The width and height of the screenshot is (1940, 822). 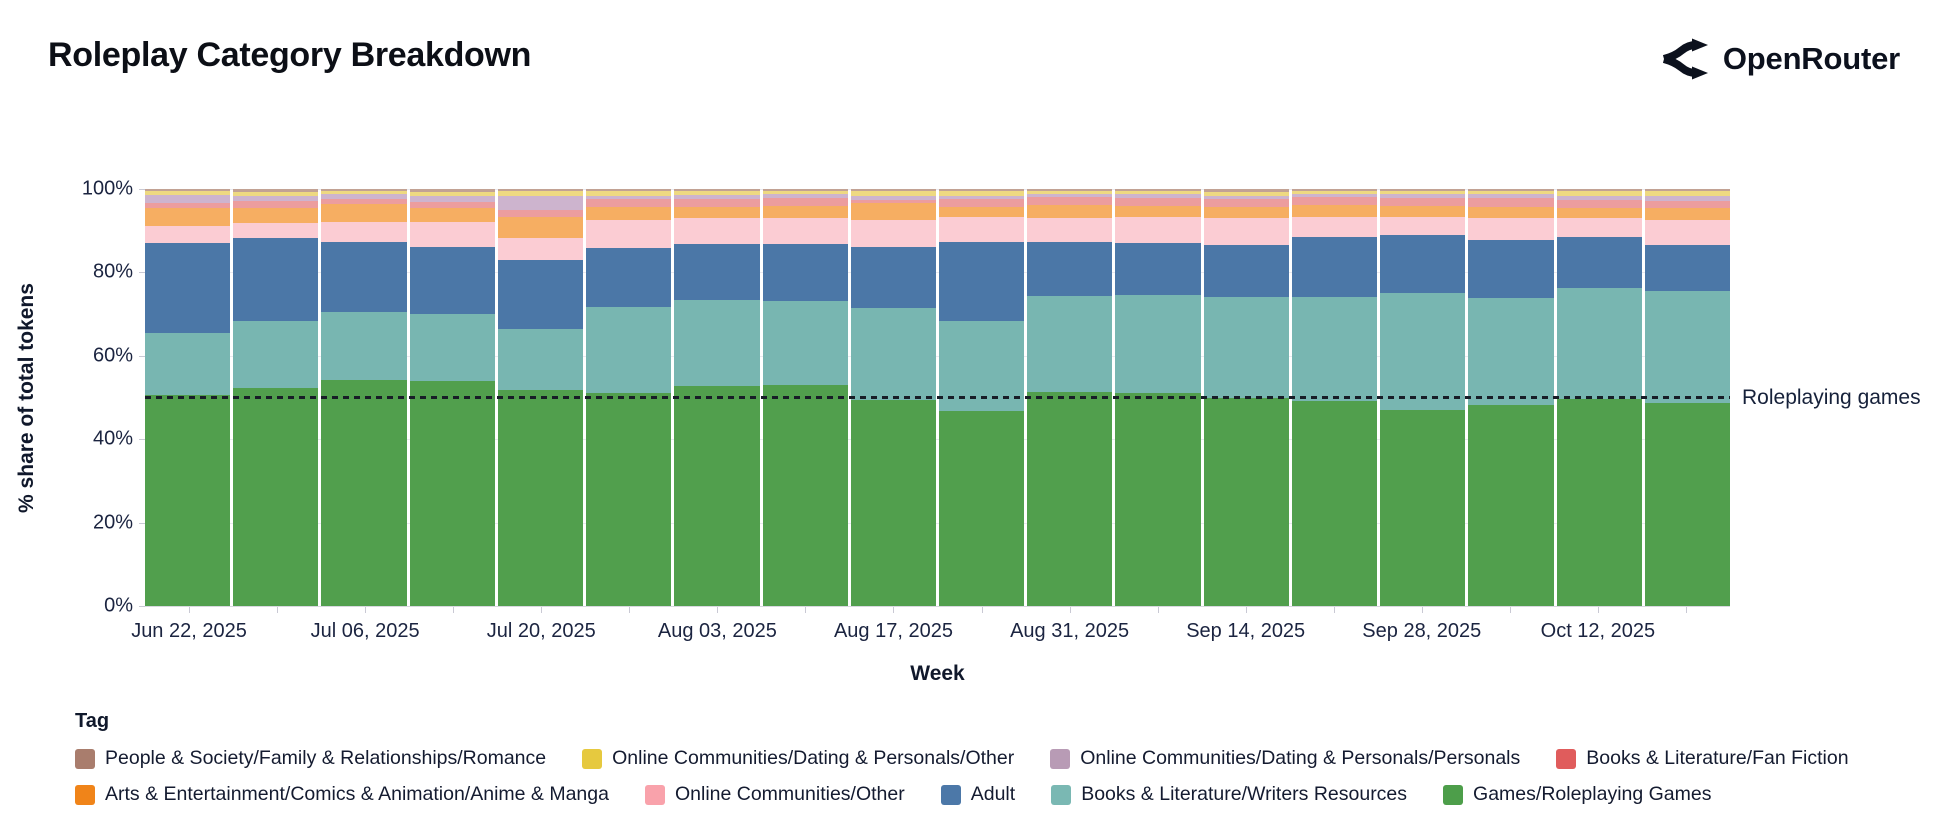 I want to click on bar-week-aug-17-2025, so click(x=893, y=397).